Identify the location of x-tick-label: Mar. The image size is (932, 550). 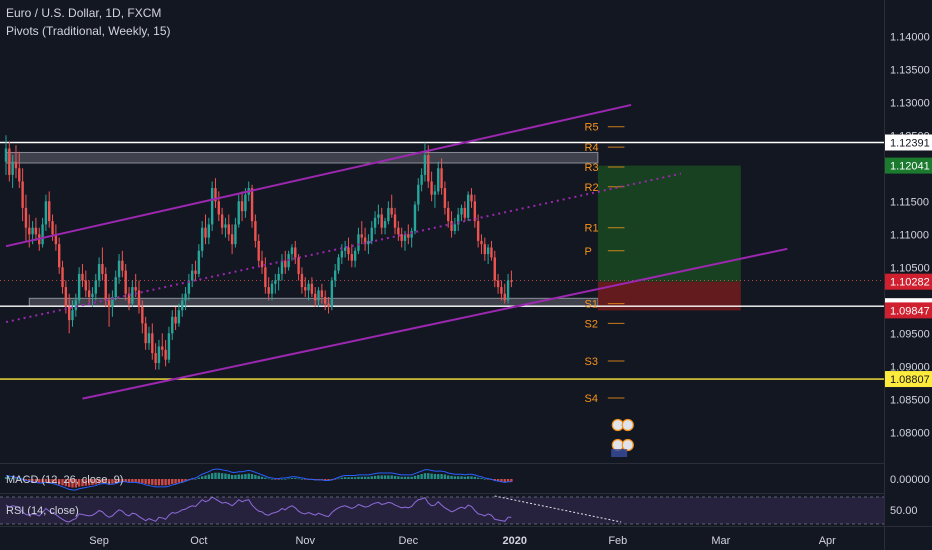
(720, 541).